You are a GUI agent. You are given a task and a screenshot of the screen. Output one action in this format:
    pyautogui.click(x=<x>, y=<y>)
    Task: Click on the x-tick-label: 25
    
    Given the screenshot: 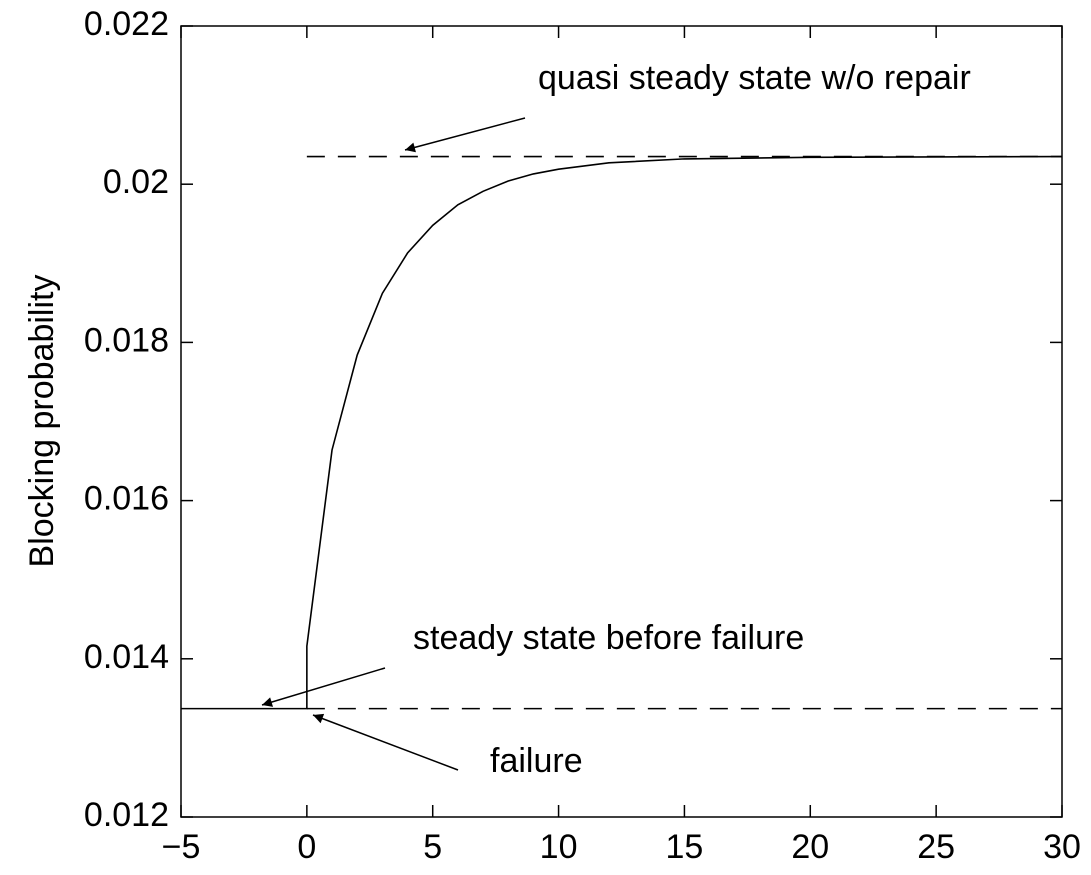 What is the action you would take?
    pyautogui.click(x=936, y=847)
    